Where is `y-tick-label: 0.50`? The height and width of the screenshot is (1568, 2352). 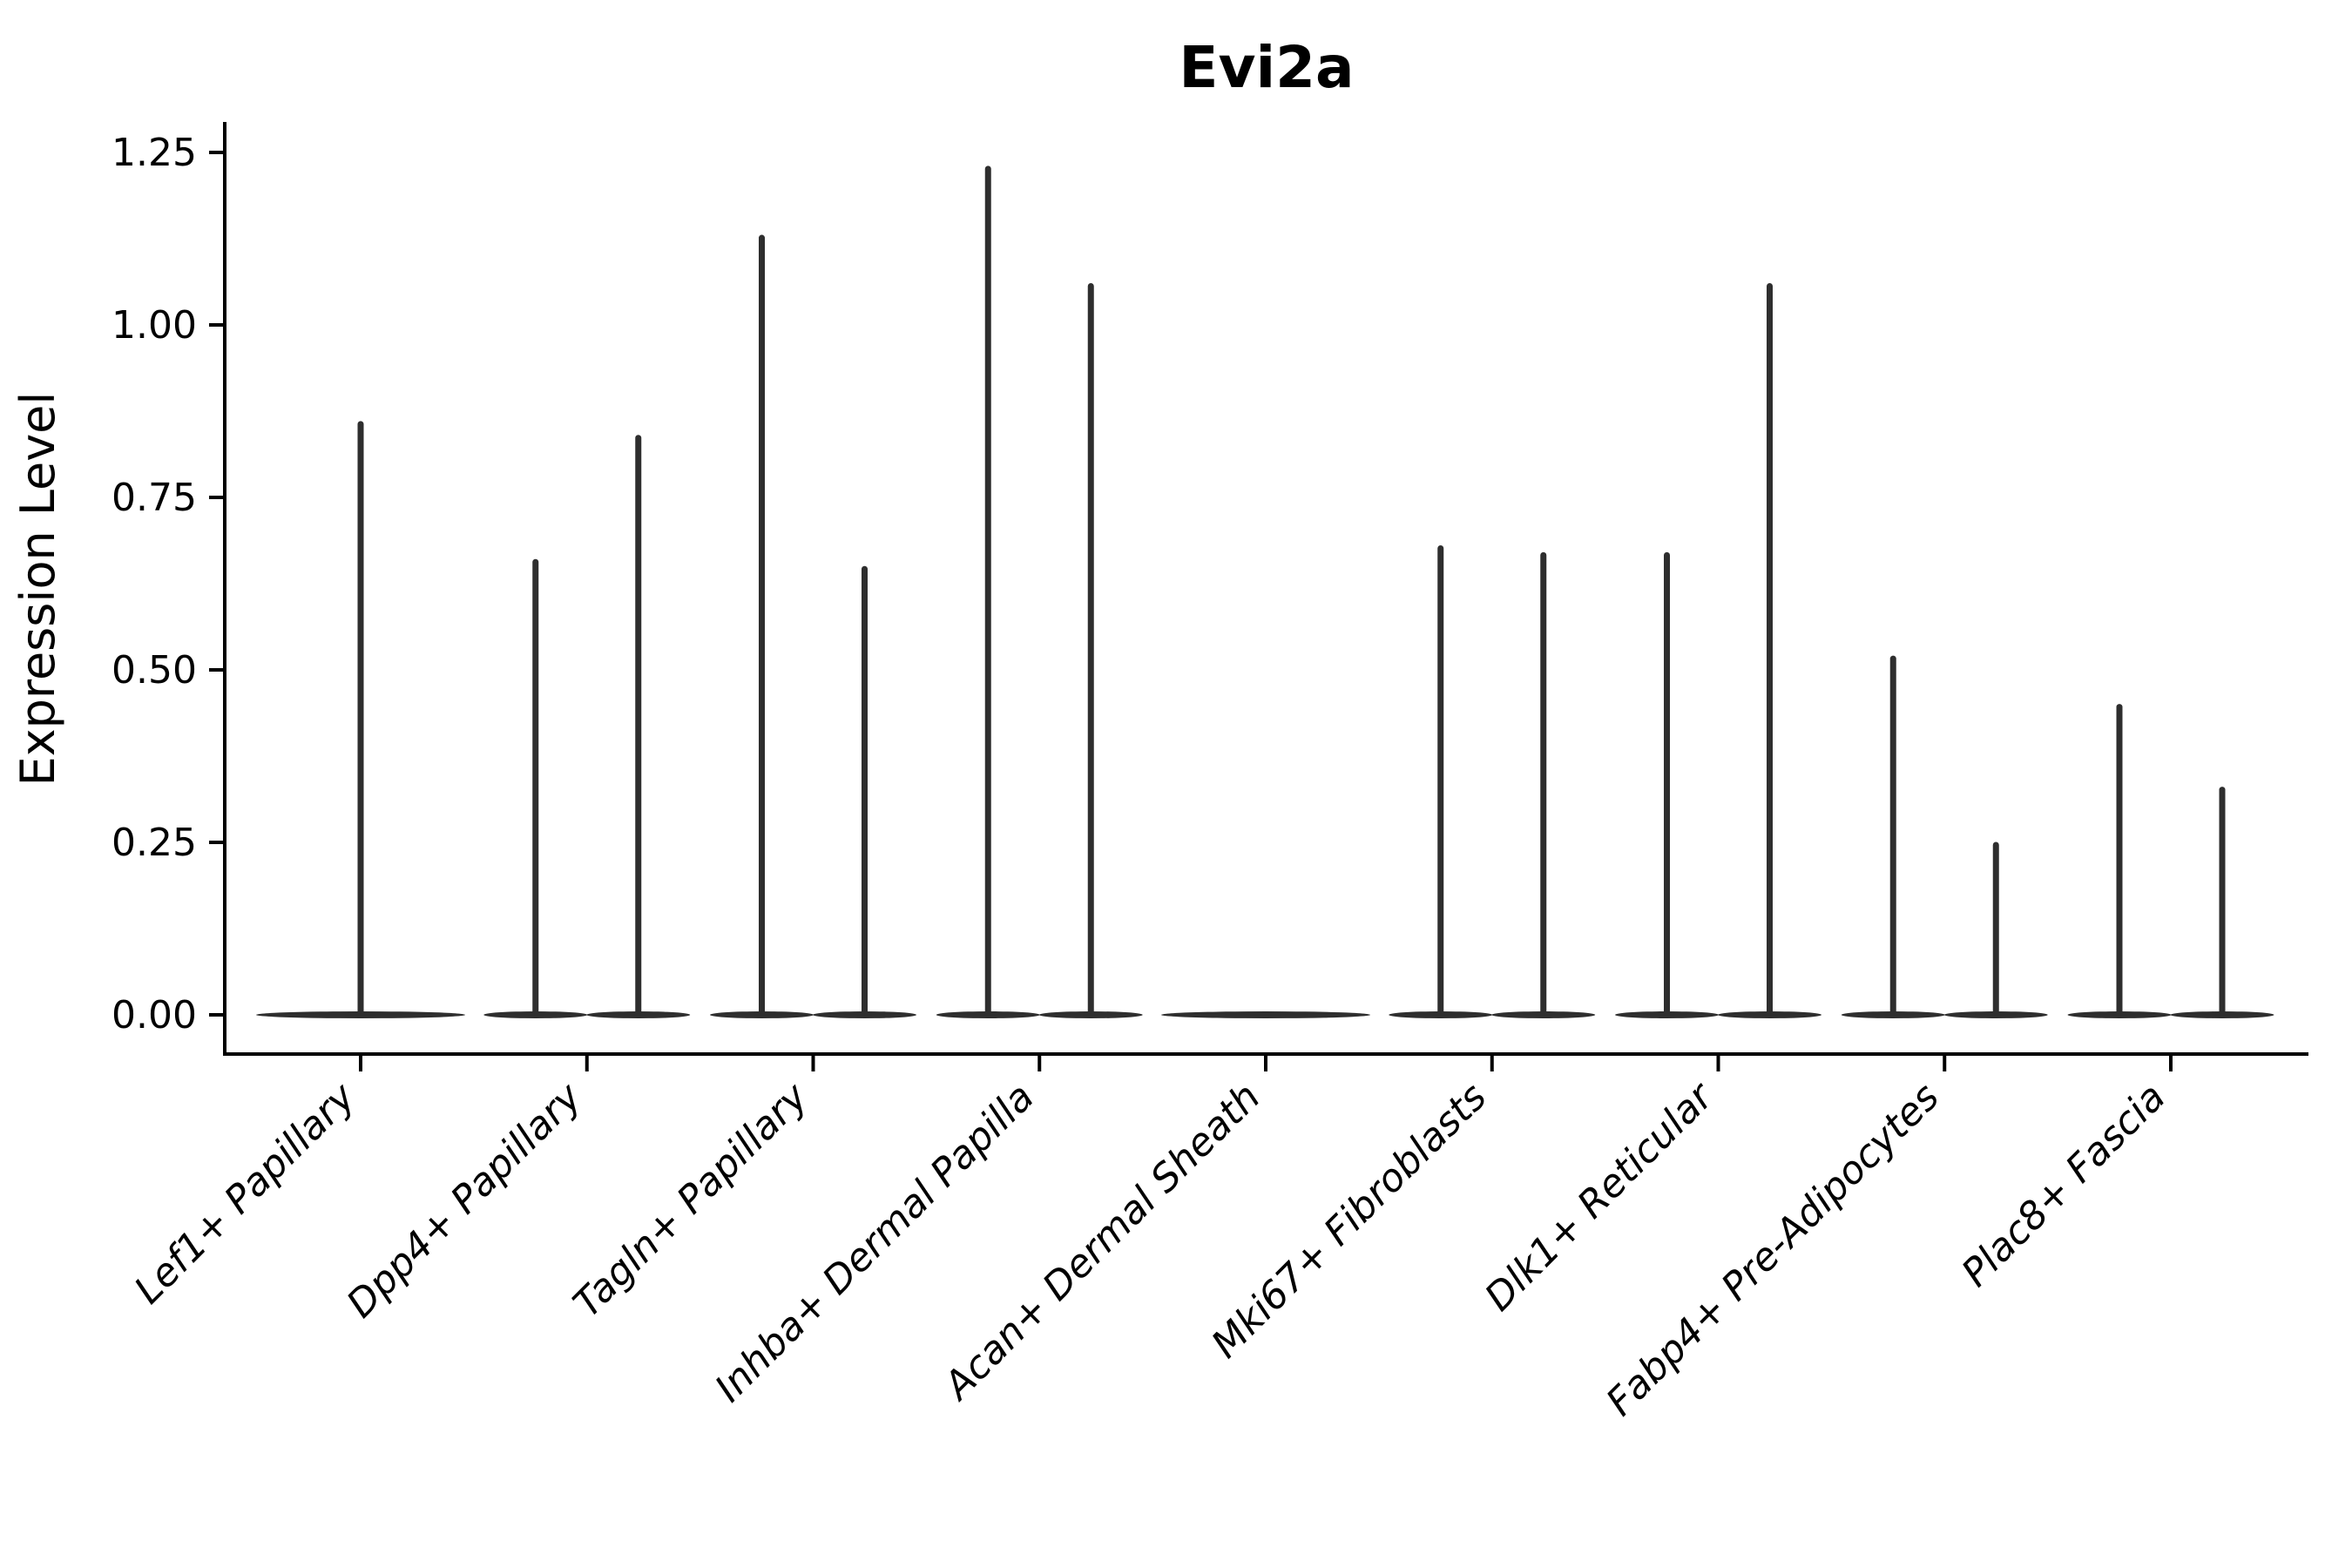
y-tick-label: 0.50 is located at coordinates (154, 670).